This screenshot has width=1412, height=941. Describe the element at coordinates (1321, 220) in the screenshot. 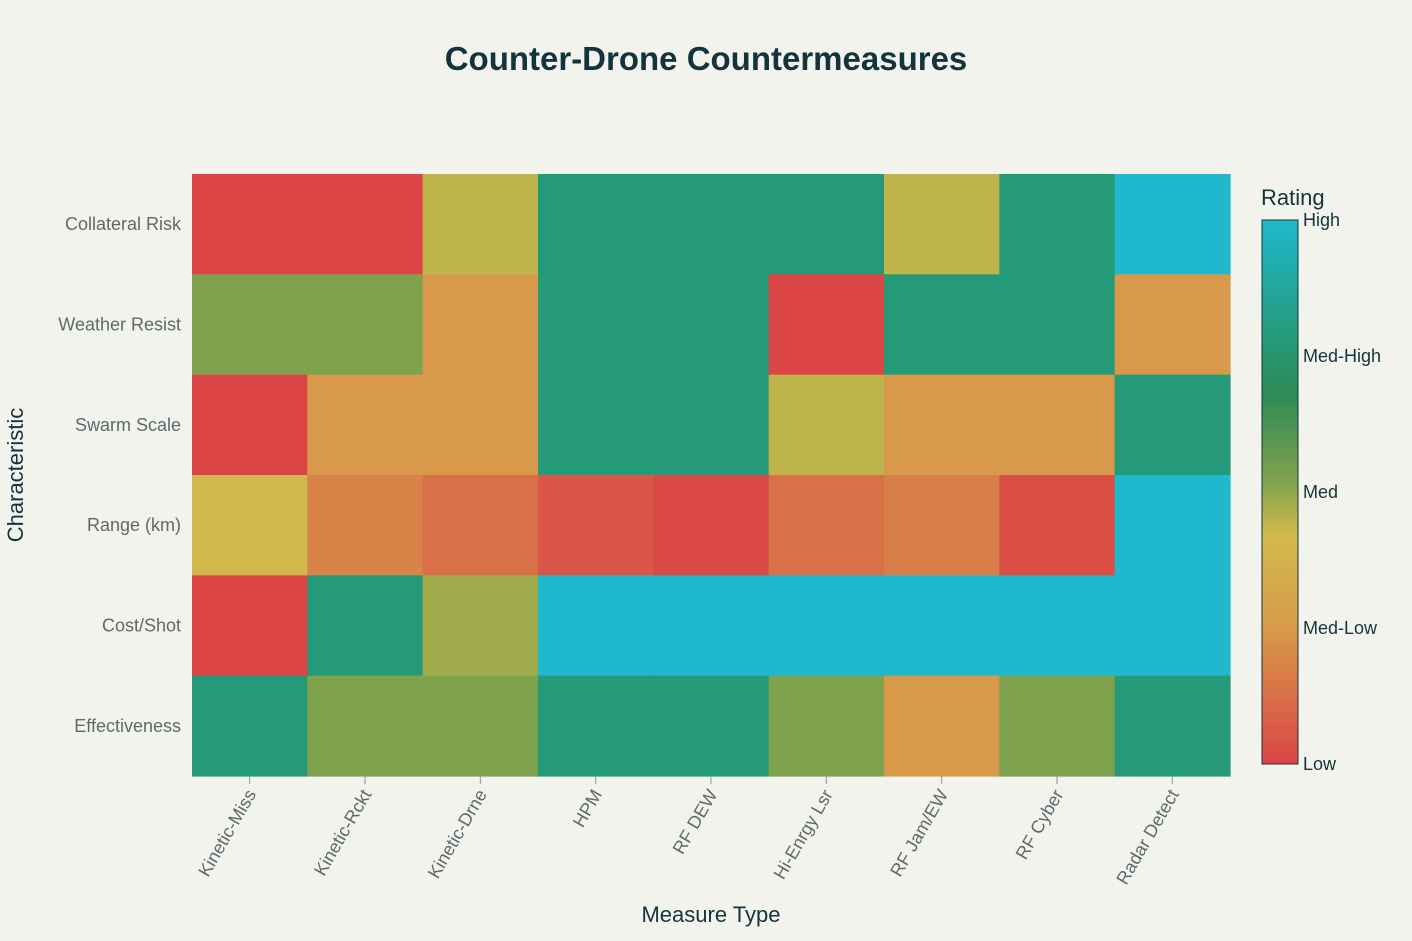

I see `colorbar-tick-label: High` at that location.